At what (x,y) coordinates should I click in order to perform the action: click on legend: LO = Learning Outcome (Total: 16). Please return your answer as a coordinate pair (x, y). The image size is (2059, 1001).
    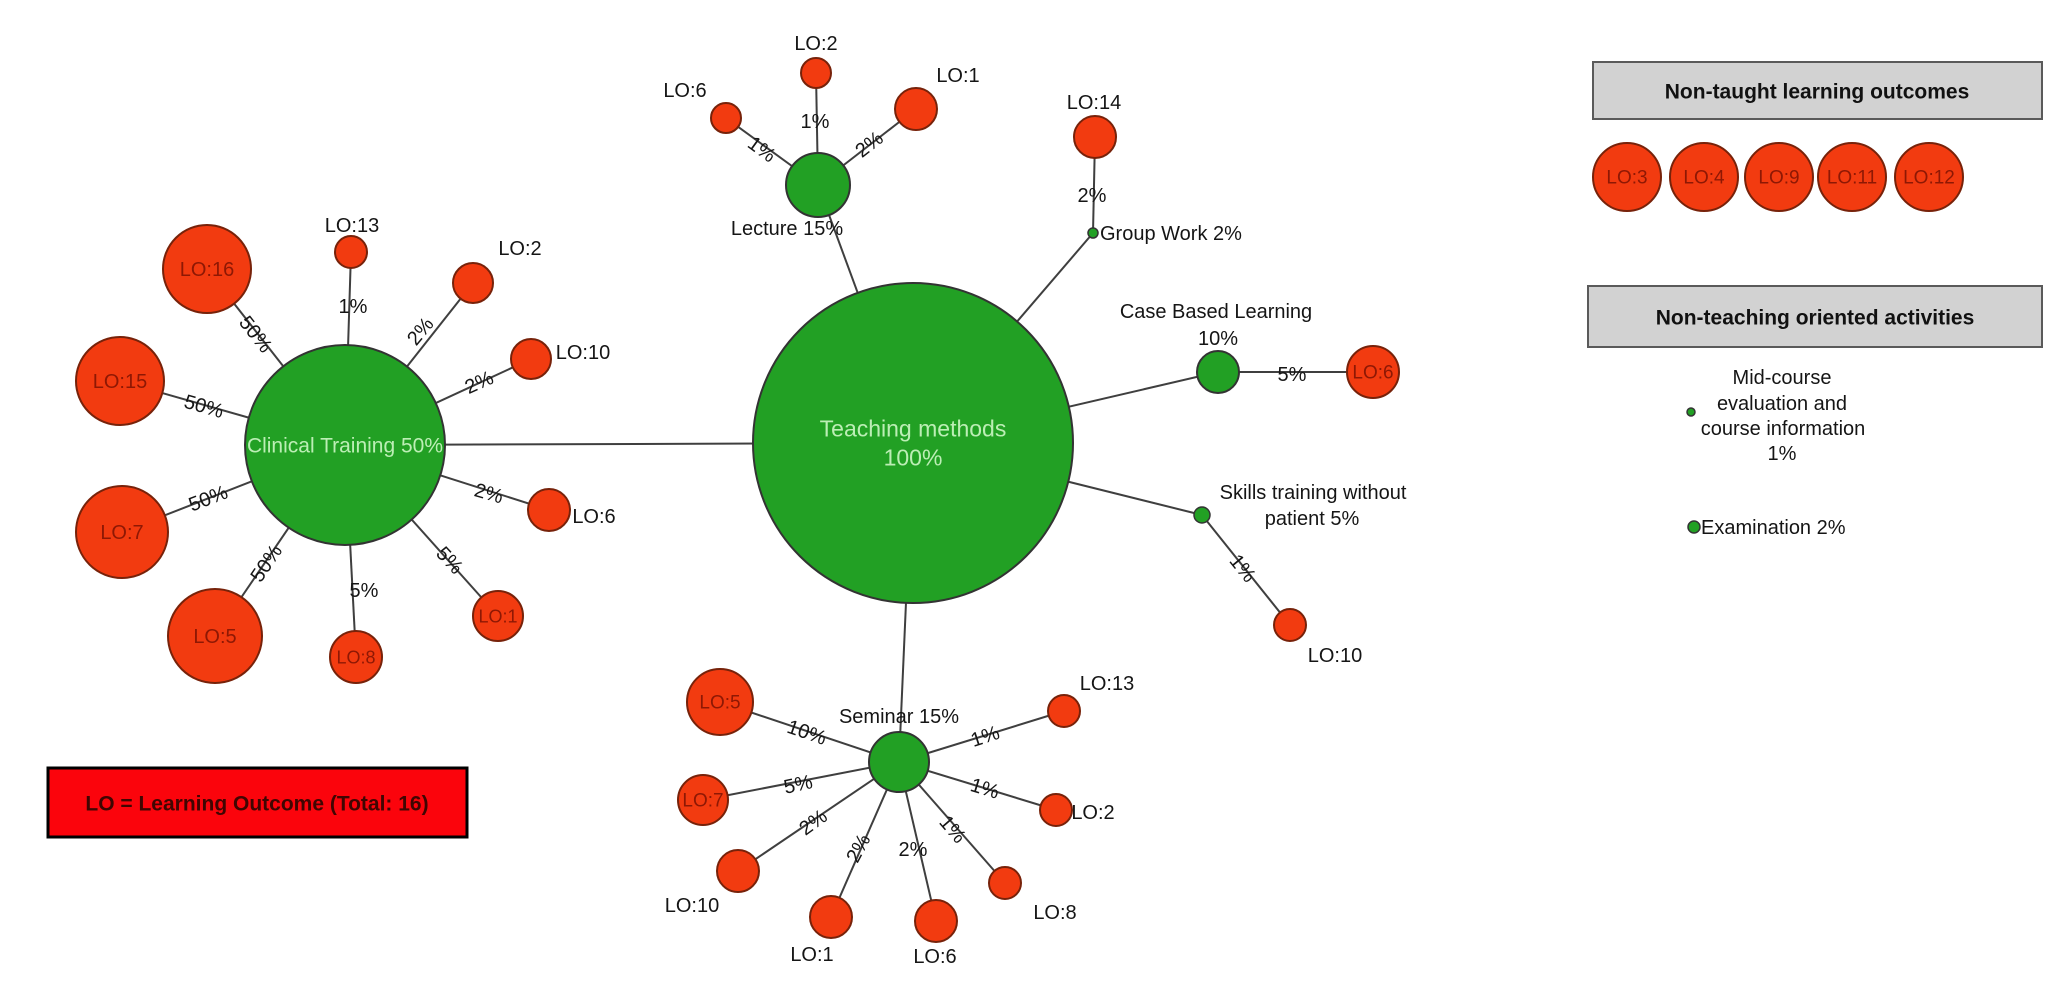
    Looking at the image, I should click on (257, 802).